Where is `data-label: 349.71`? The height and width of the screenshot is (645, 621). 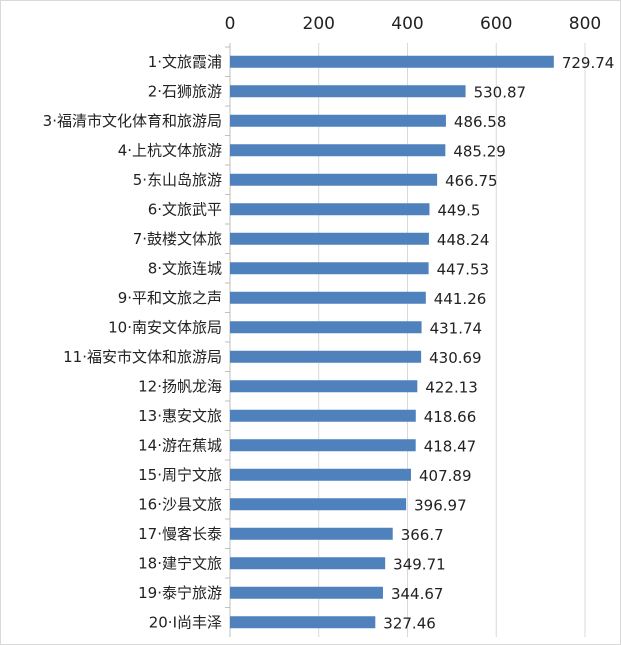 data-label: 349.71 is located at coordinates (419, 564).